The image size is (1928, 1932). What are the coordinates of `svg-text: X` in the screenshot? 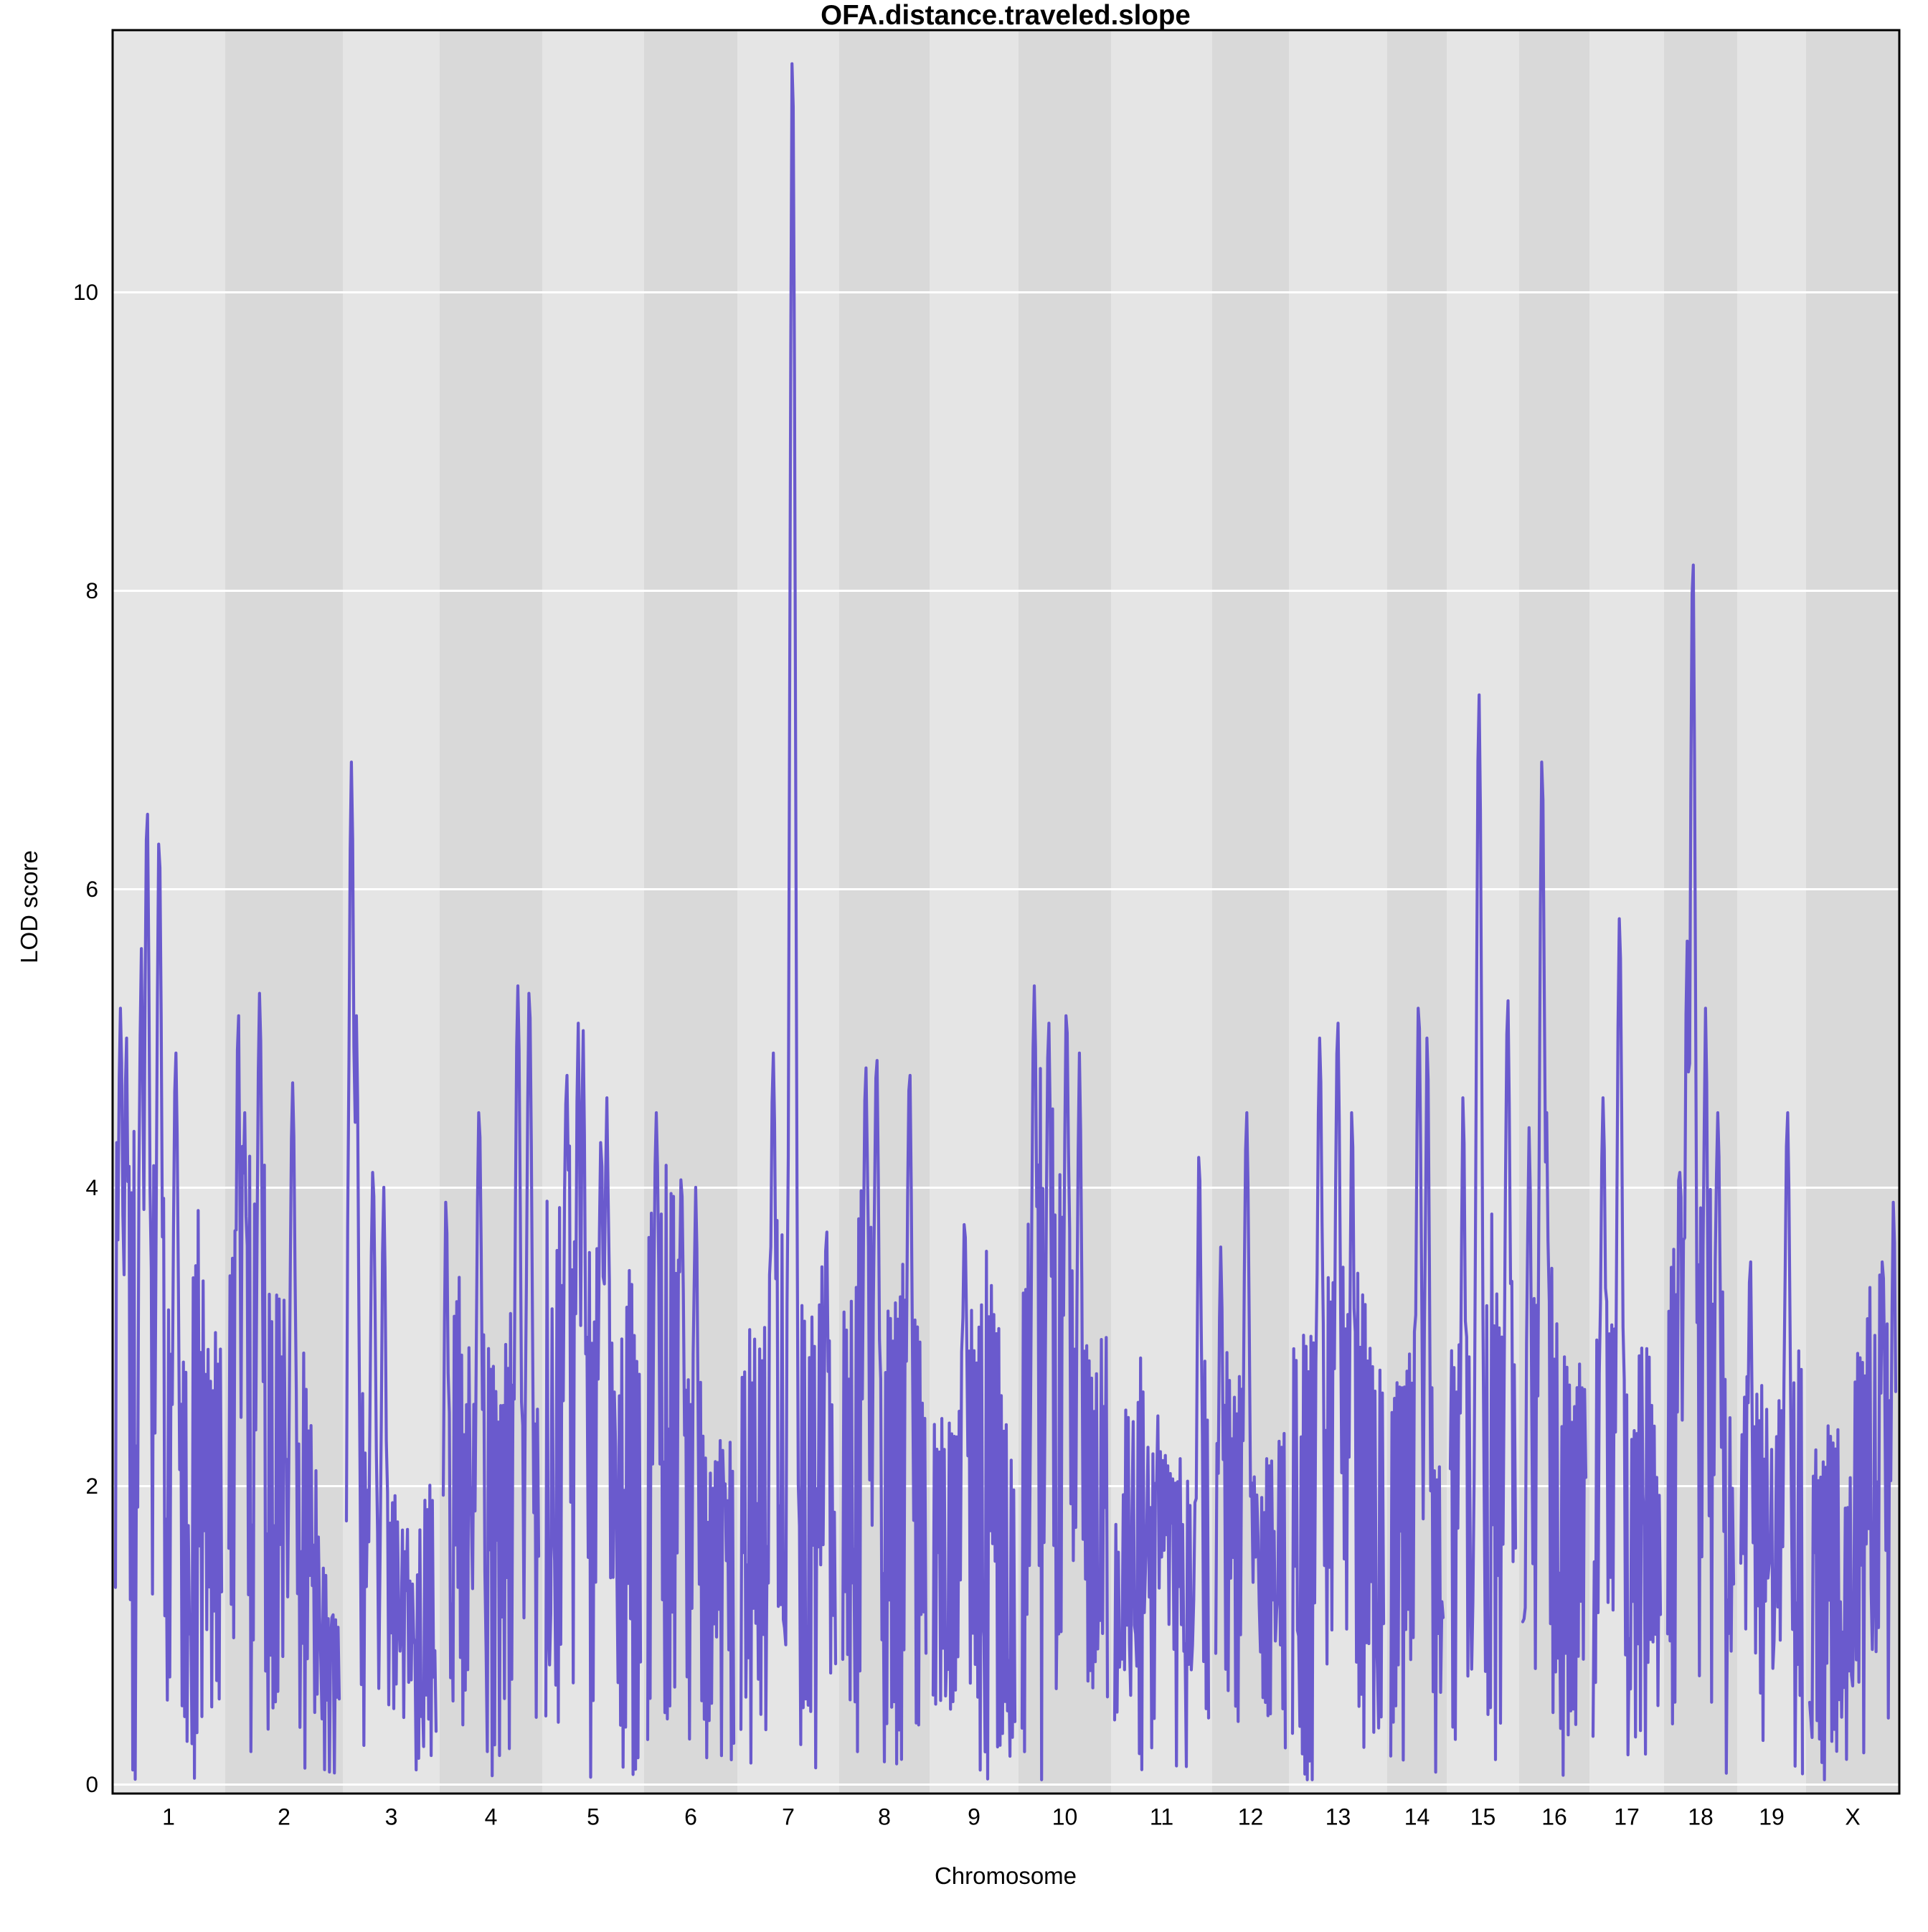 It's located at (1852, 1817).